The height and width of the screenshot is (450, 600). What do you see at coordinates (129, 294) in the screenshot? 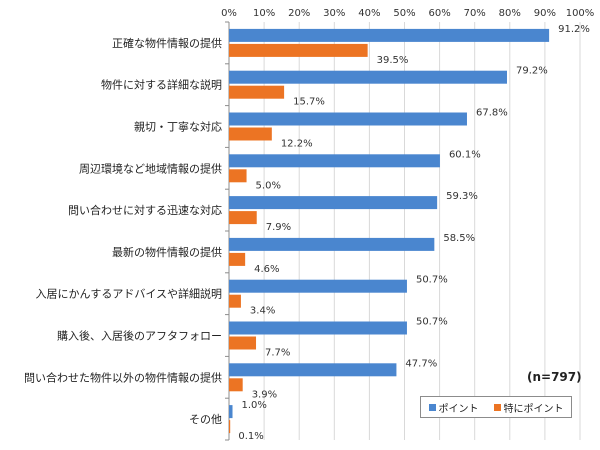
I see `category-label: 入居にかんするアドバイスや詳細説明` at bounding box center [129, 294].